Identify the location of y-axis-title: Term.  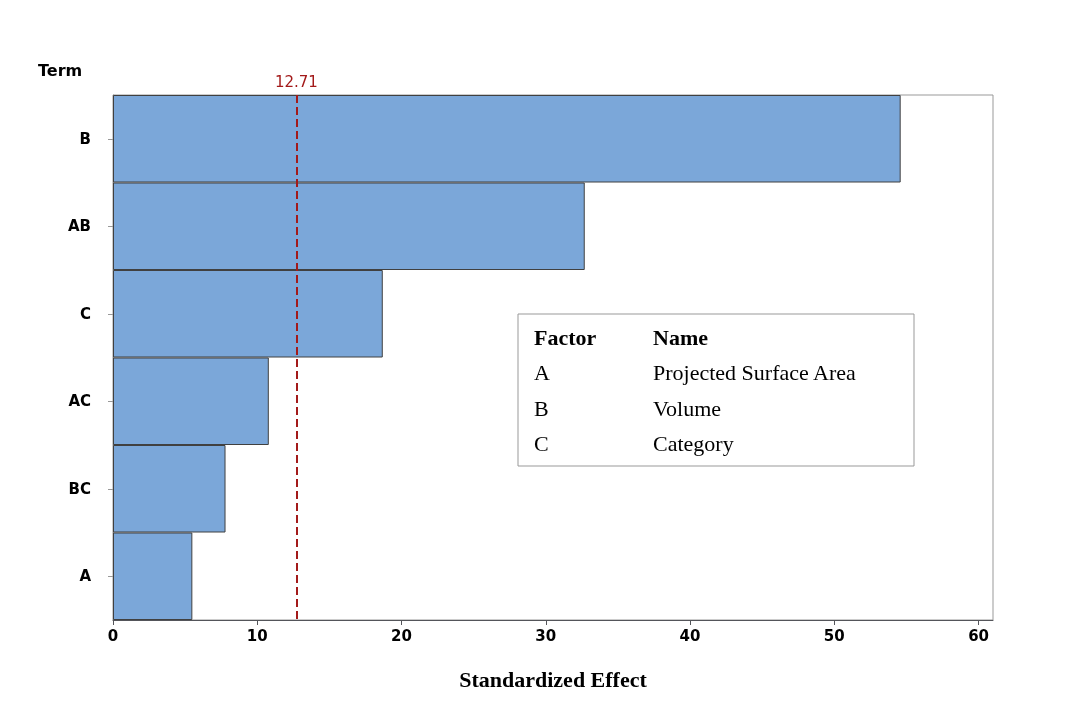
(60, 70).